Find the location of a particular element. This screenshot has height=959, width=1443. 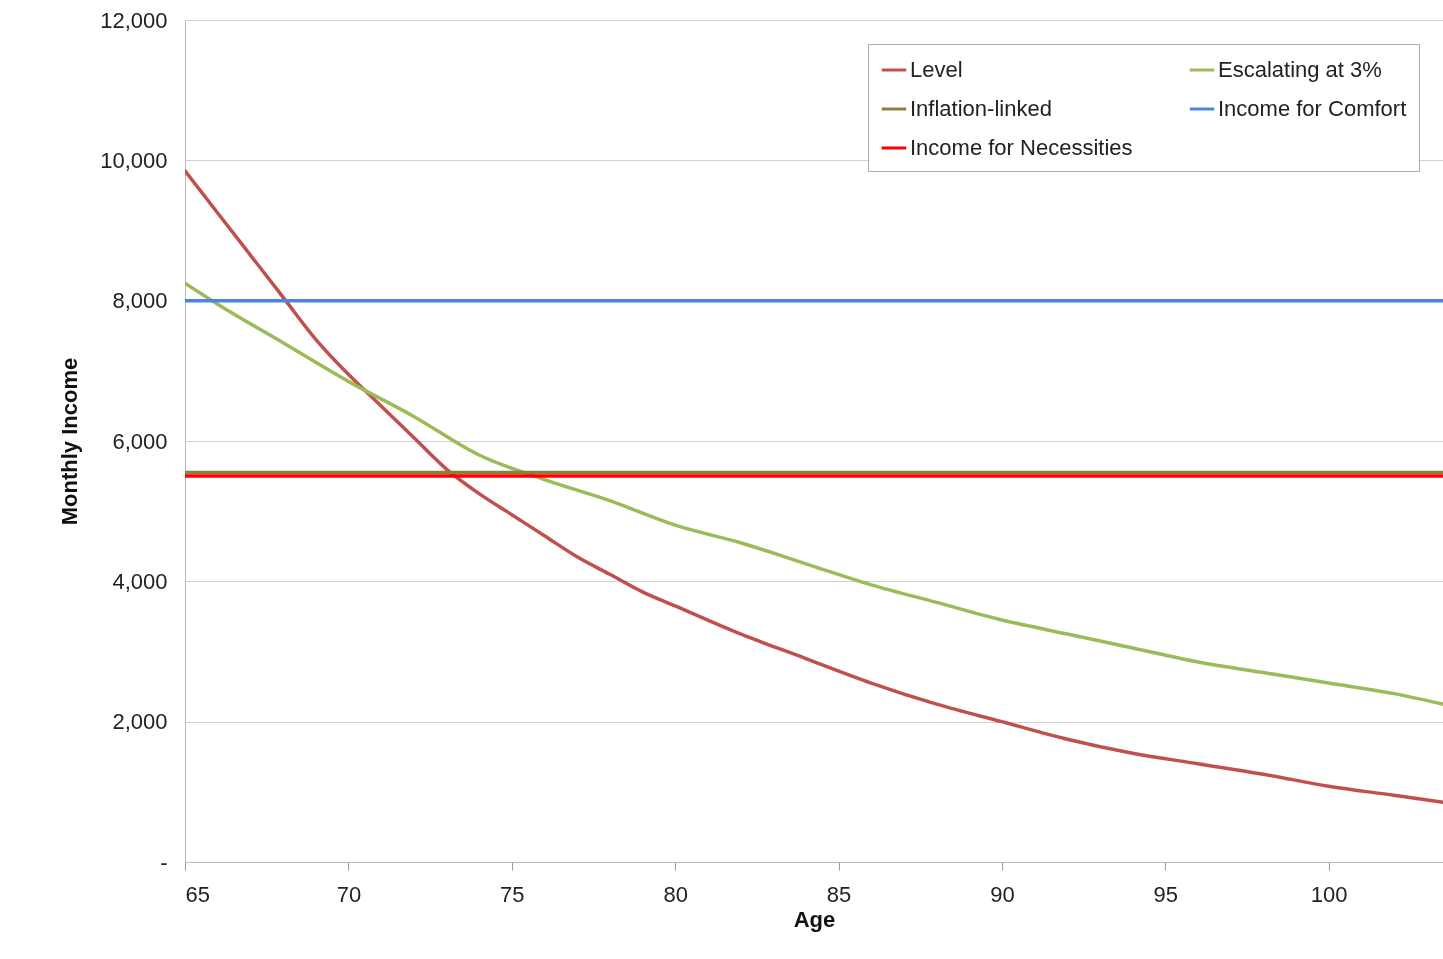

x-tick-label: 75 is located at coordinates (512, 894).